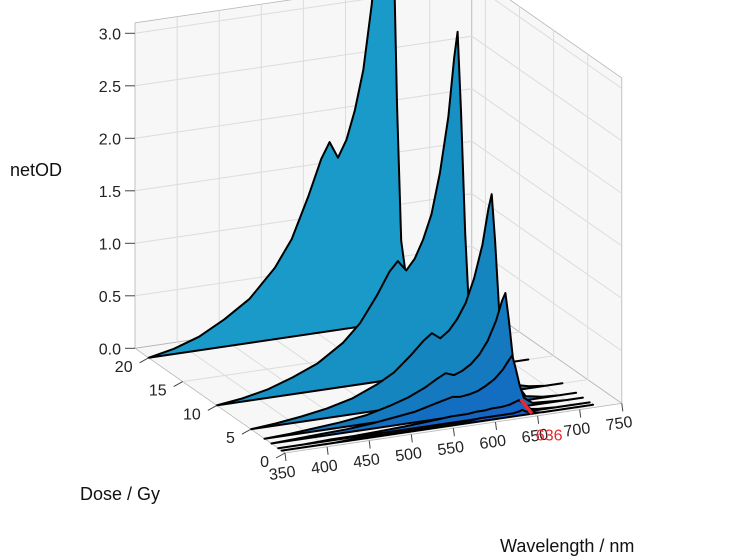  What do you see at coordinates (230, 438) in the screenshot?
I see `y-tick-label: 5` at bounding box center [230, 438].